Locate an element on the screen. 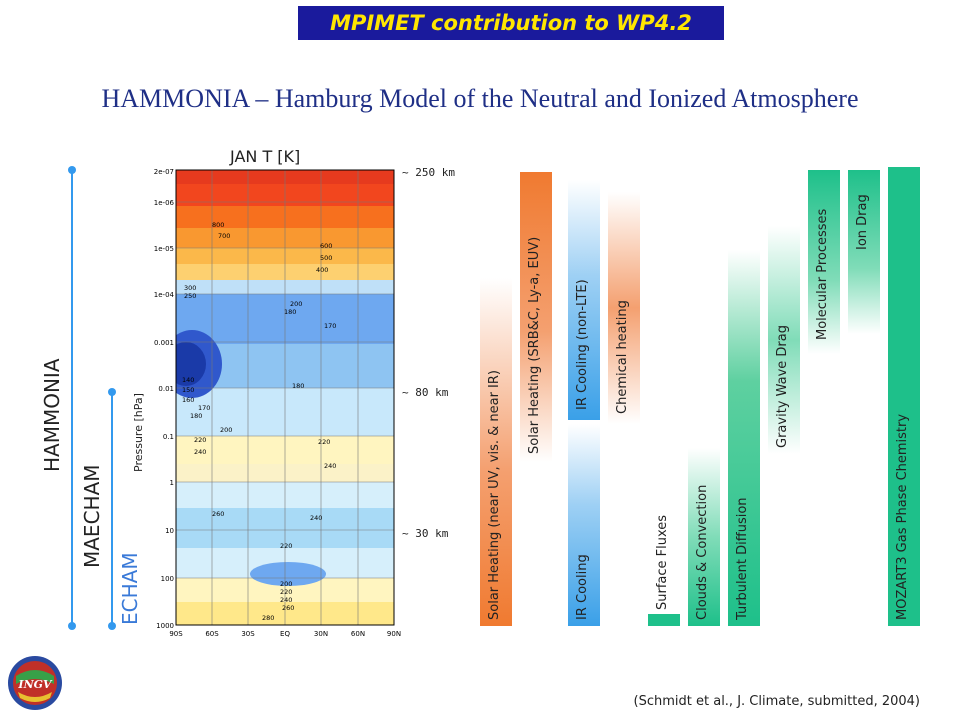 Image resolution: width=960 pixels, height=720 pixels. y-tick: 100 is located at coordinates (167, 579).